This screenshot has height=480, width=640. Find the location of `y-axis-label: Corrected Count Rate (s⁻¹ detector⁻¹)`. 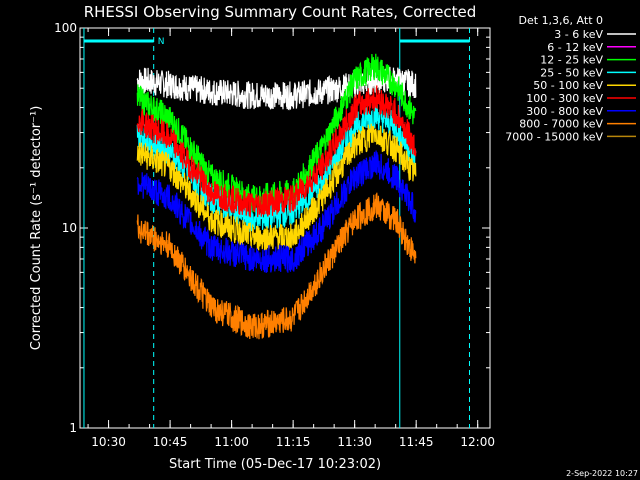

y-axis-label: Corrected Count Rate (s⁻¹ detector⁻¹) is located at coordinates (36, 228).